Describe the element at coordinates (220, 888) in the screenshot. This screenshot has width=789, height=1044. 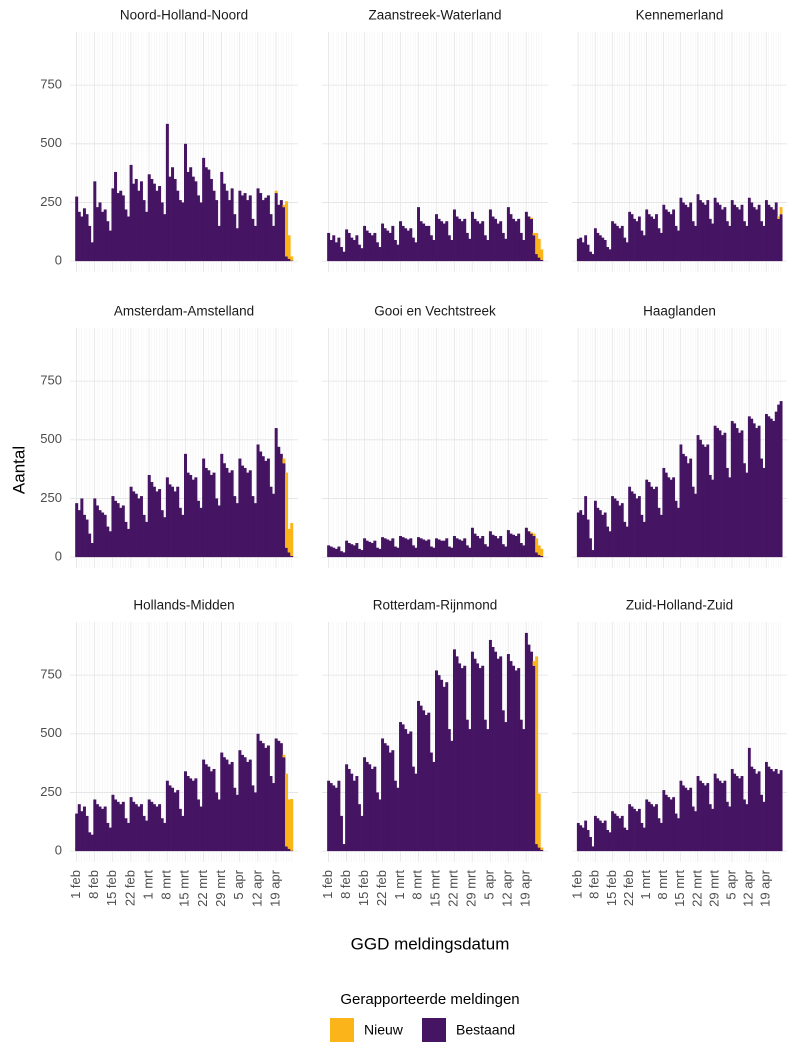
I see `x-tick-label: 29 mrt` at that location.